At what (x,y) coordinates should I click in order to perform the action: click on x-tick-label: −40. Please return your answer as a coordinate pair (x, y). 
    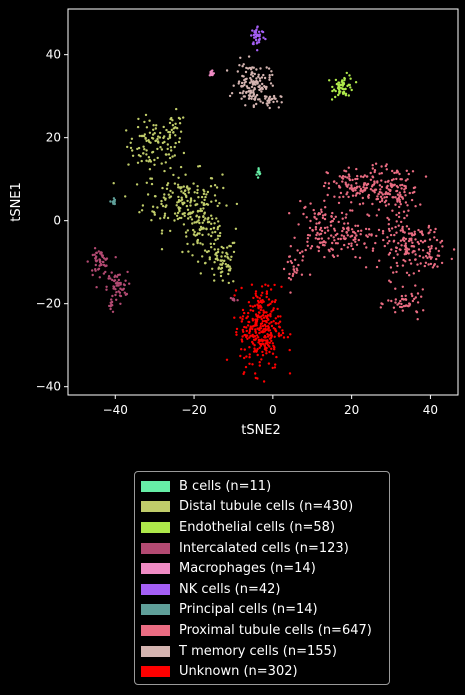
    Looking at the image, I should click on (115, 410).